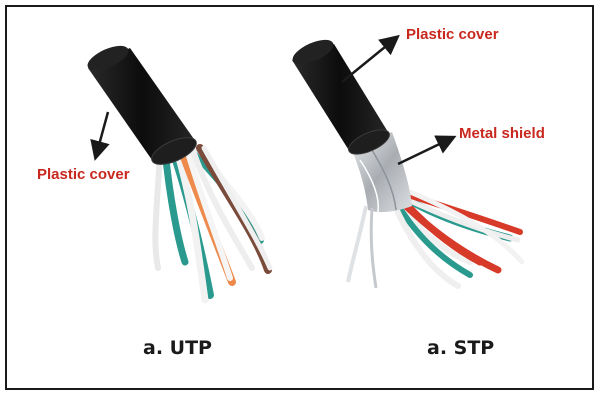 This screenshot has width=600, height=400. Describe the element at coordinates (461, 348) in the screenshot. I see `stp-caption: a. STP` at that location.